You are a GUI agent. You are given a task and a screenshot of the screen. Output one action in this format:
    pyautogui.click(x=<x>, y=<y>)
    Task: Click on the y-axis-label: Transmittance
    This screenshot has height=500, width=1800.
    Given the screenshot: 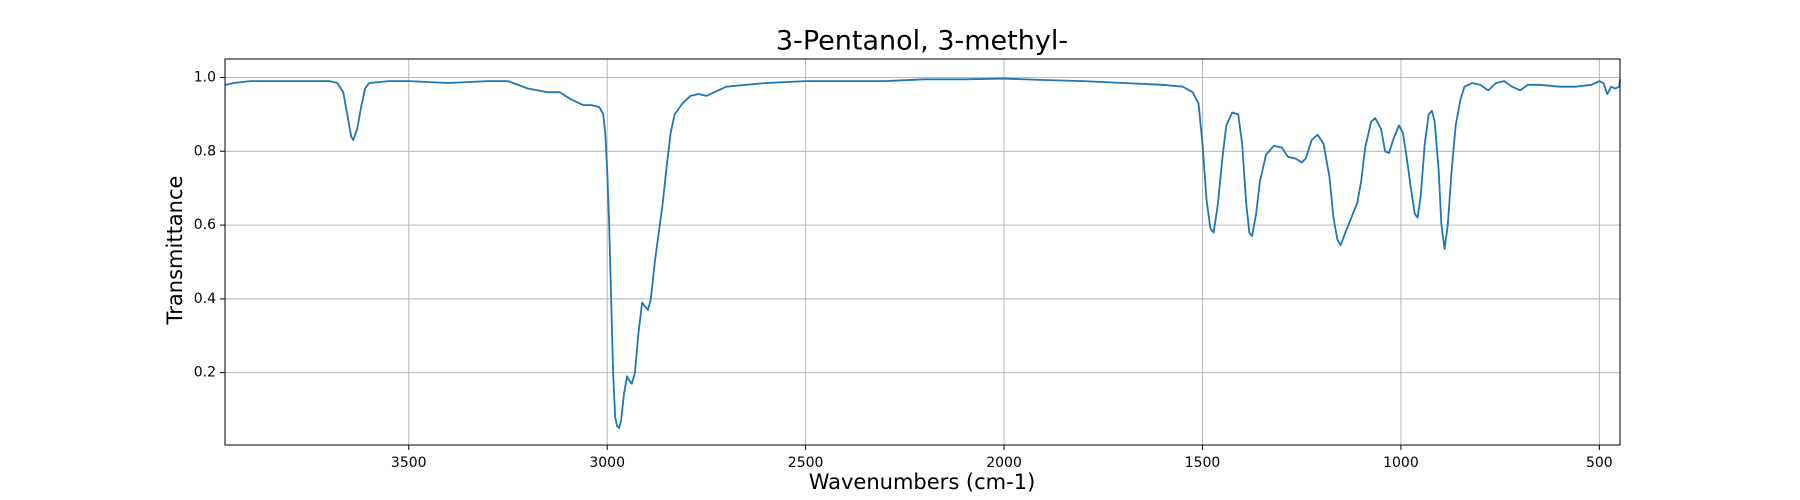 What is the action you would take?
    pyautogui.click(x=175, y=251)
    